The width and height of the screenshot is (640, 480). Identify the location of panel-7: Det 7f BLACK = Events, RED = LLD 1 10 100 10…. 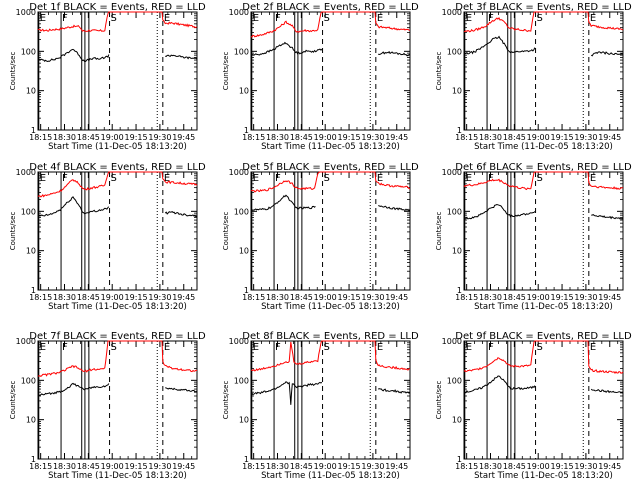
(107, 405).